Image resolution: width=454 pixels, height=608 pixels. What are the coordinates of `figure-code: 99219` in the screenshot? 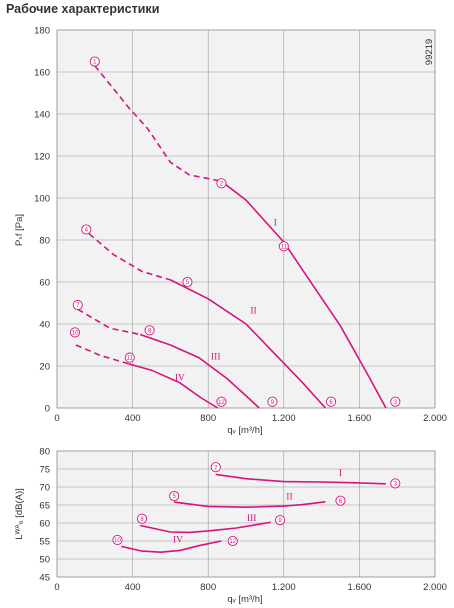 It's located at (429, 52).